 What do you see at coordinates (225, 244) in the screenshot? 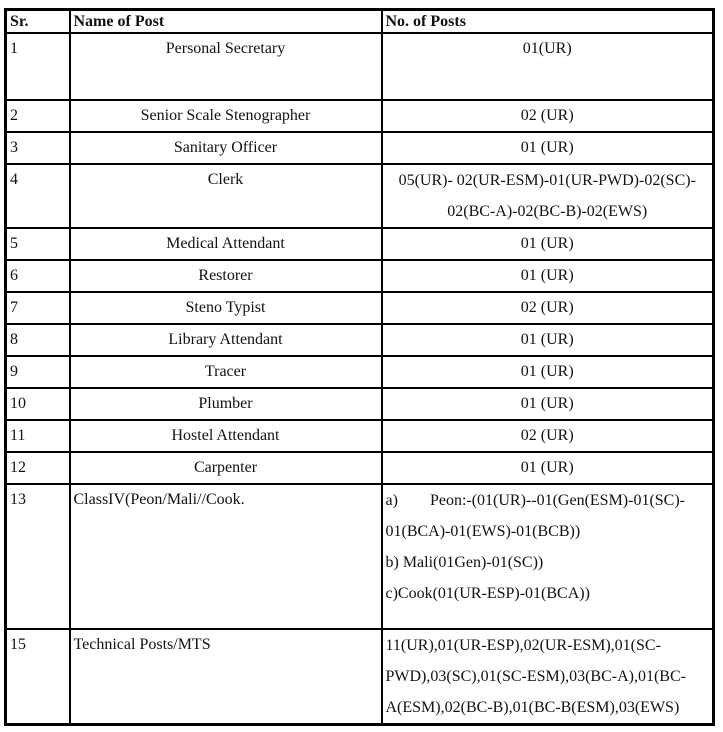
I see `name-cell: Medical Attendant` at bounding box center [225, 244].